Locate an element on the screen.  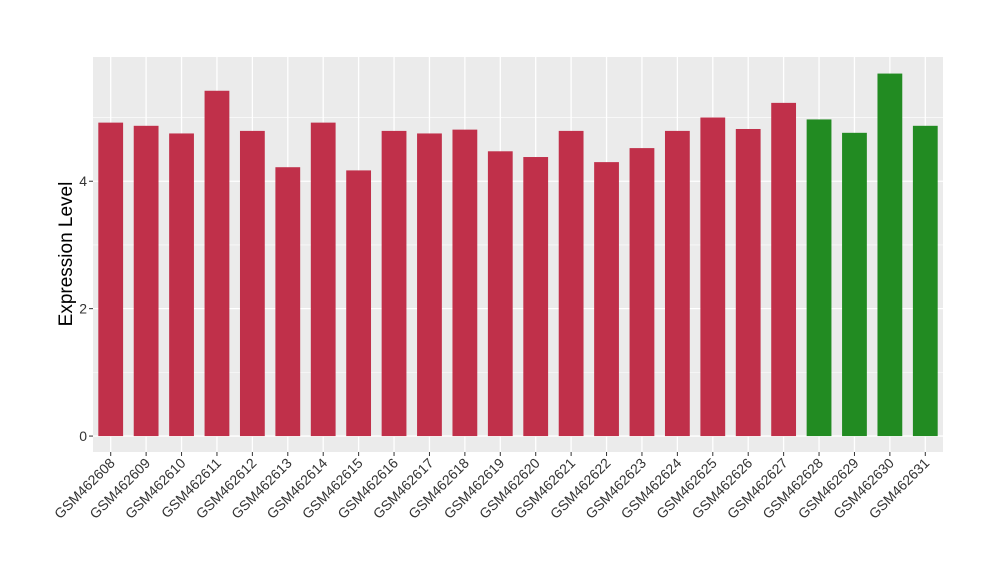
bar-GSM462614 is located at coordinates (323, 279).